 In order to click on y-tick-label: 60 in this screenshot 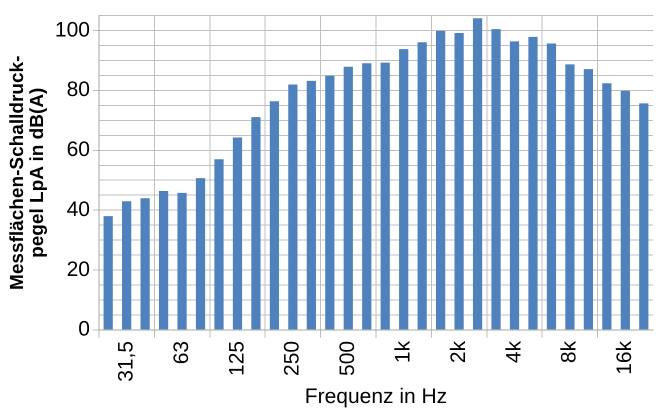, I will do `click(78, 150)`.